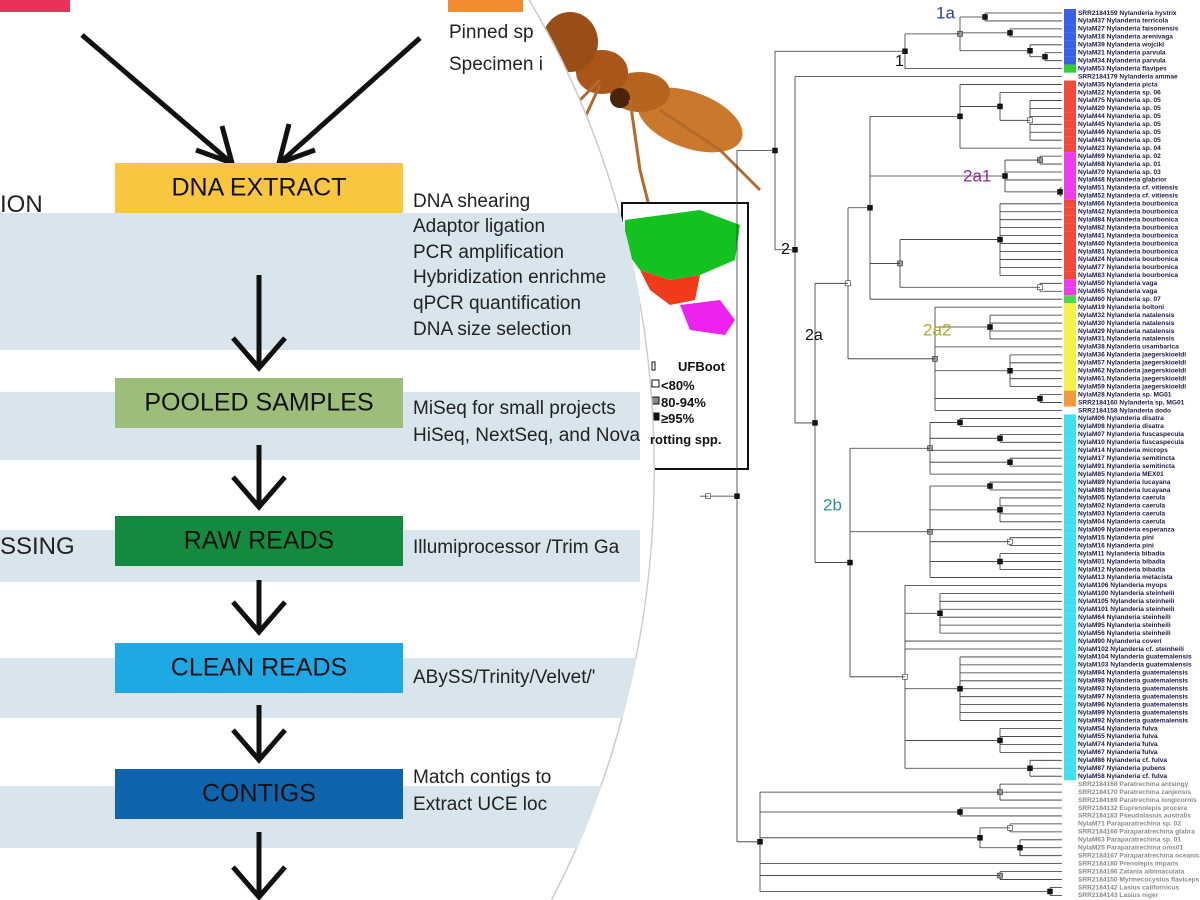 The width and height of the screenshot is (1200, 900). What do you see at coordinates (1118, 752) in the screenshot?
I see `tip-label: NylaM67 Nylanderia fulva` at bounding box center [1118, 752].